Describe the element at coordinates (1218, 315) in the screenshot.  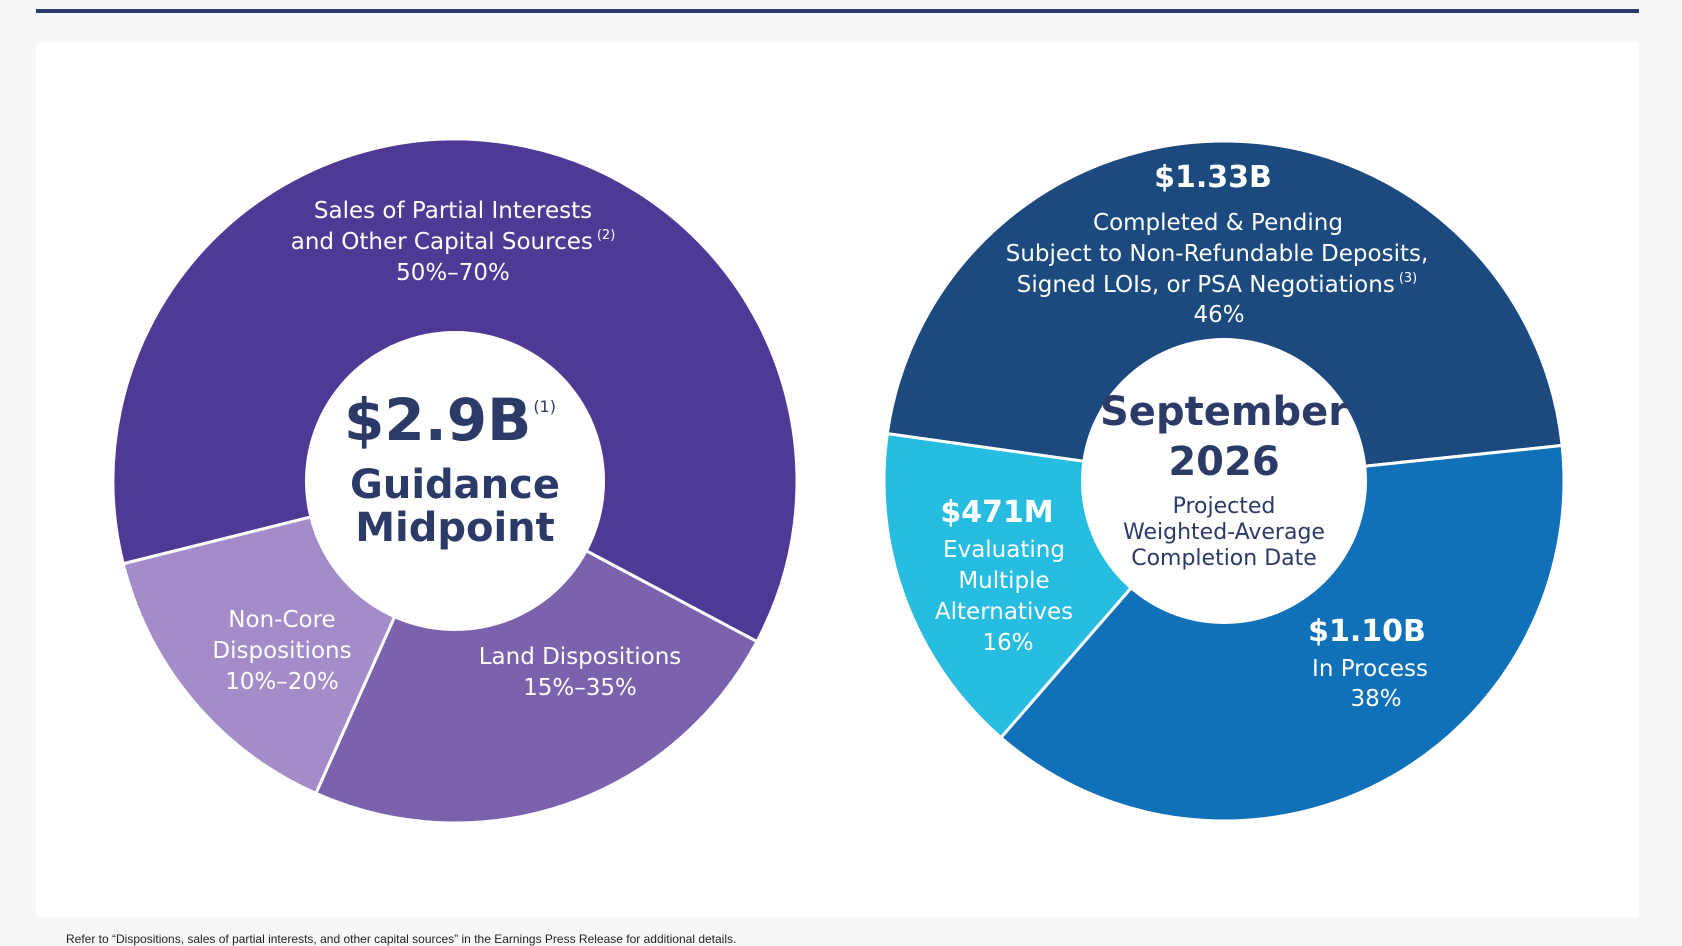
I see `slice-pct-completed-pending: 46%` at that location.